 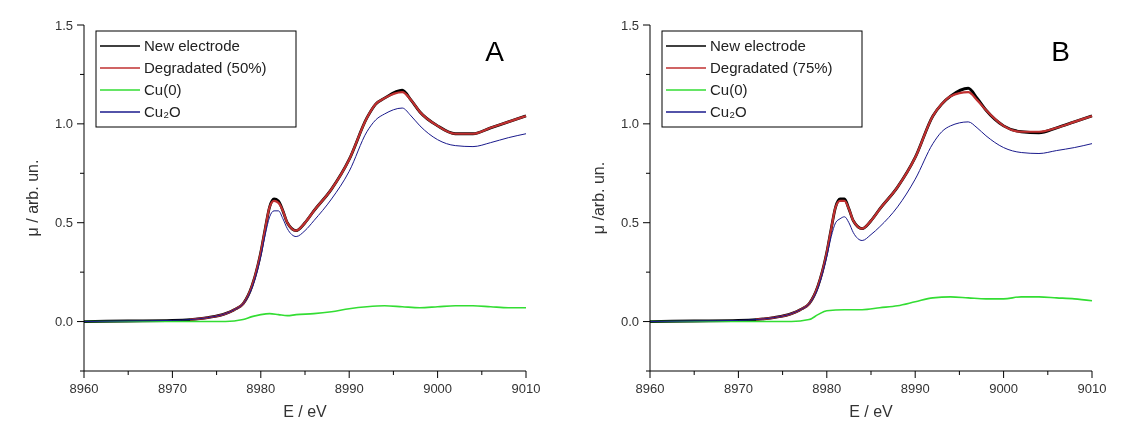 I want to click on annotation: B, so click(x=1060, y=51).